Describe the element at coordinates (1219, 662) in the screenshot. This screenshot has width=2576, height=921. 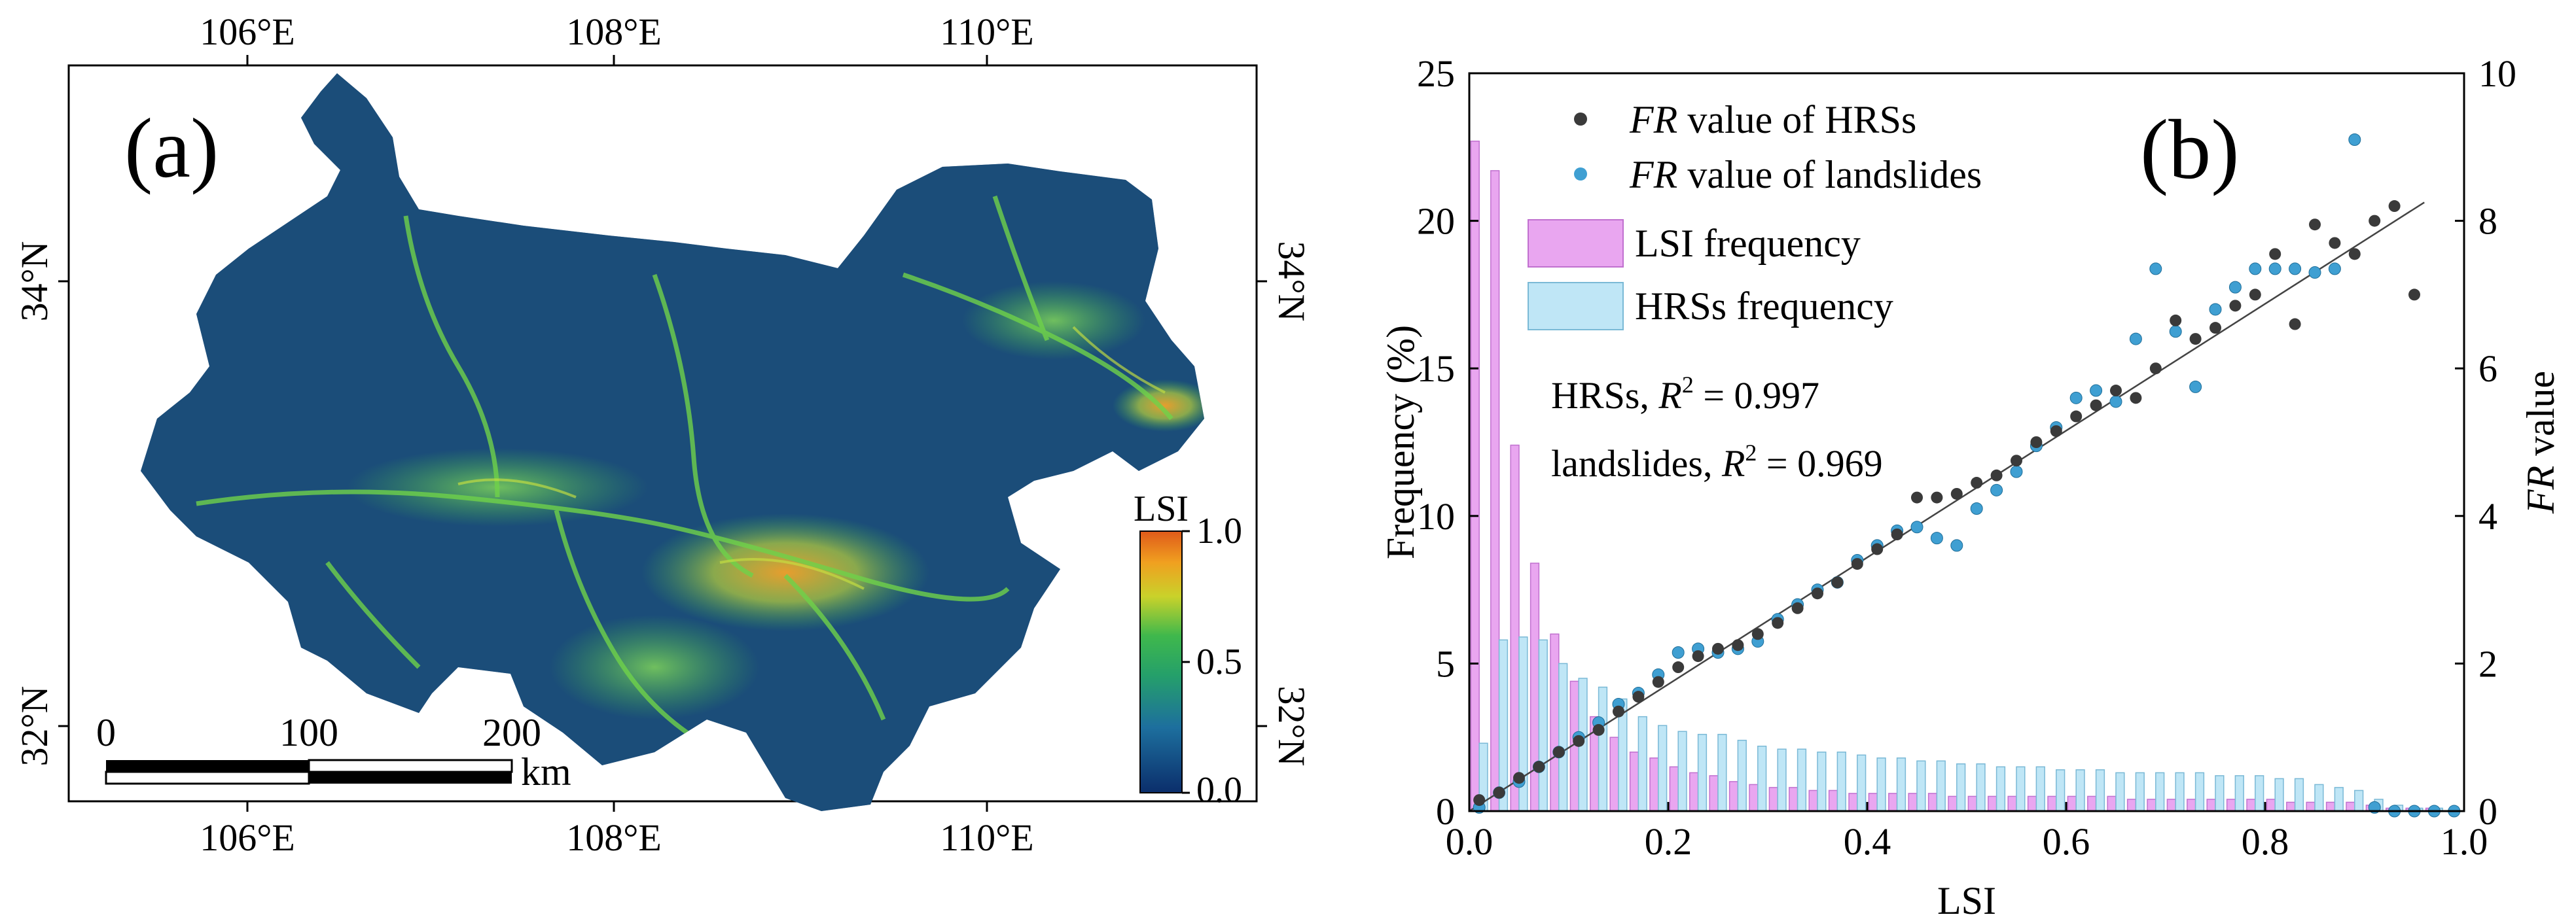
I see `lsi-colorbar-tick-05: 0.5` at that location.